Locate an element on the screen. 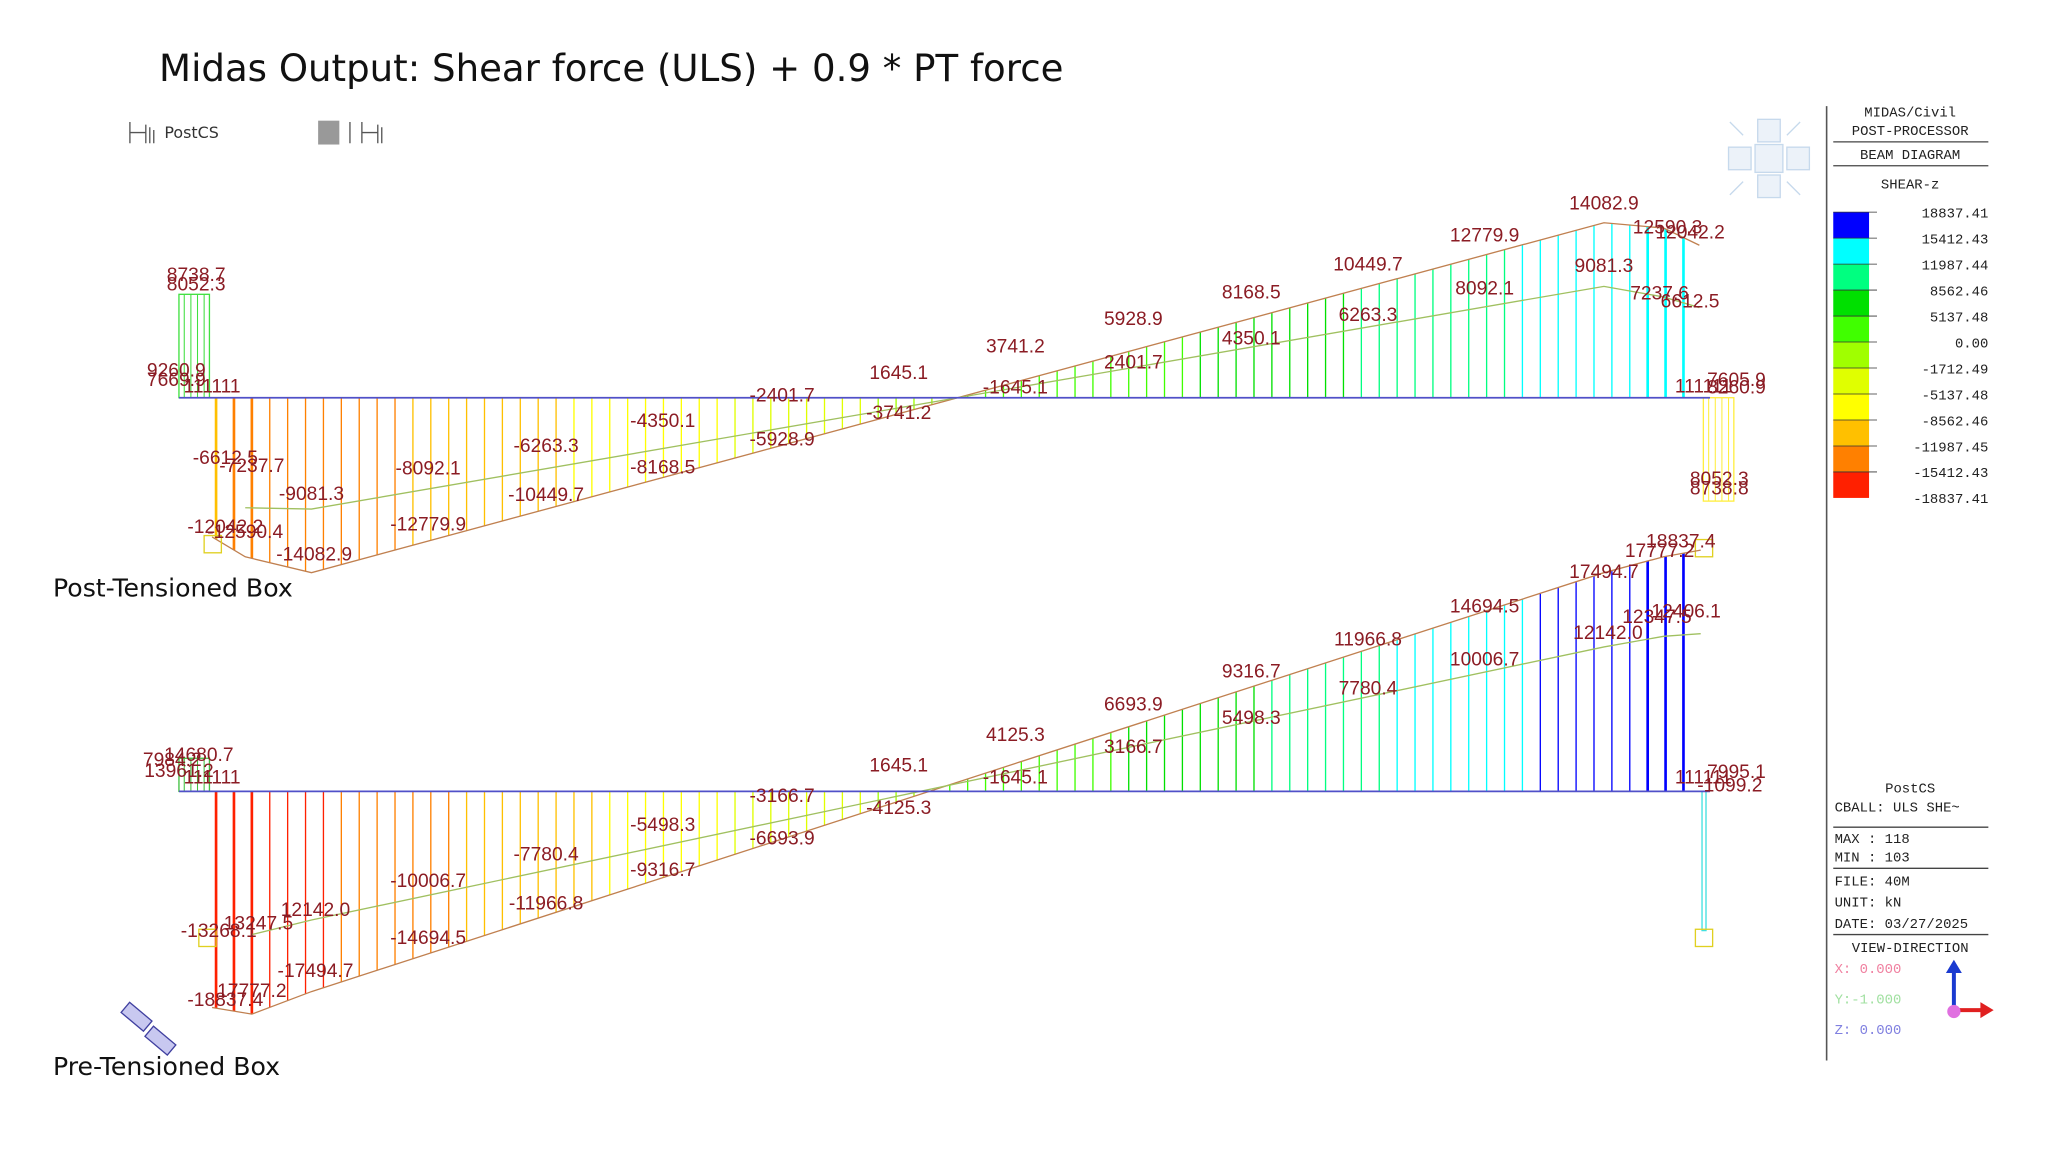 This screenshot has width=2048, height=1152. value-label: 8092.1 is located at coordinates (1484, 288).